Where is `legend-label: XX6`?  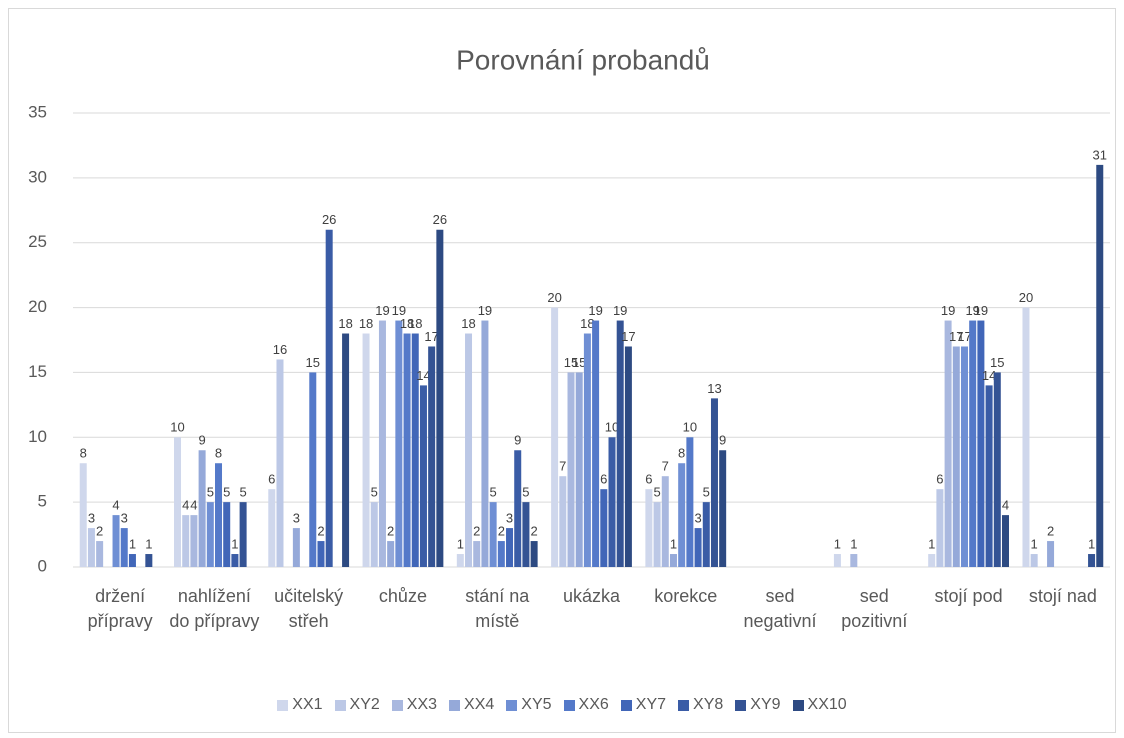 legend-label: XX6 is located at coordinates (593, 704).